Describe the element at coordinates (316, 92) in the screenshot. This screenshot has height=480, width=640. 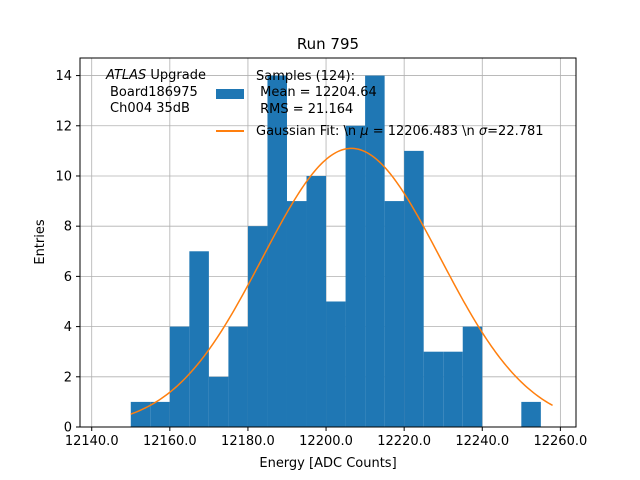
I see `legend-hist-line-2: Mean = 12204.64` at that location.